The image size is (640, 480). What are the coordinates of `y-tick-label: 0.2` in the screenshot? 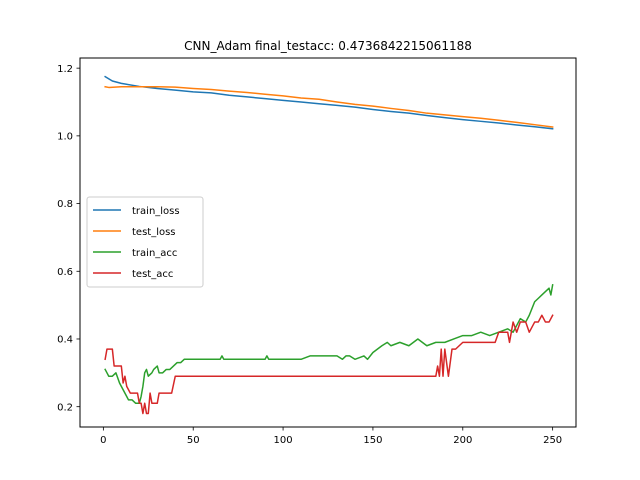 It's located at (65, 407).